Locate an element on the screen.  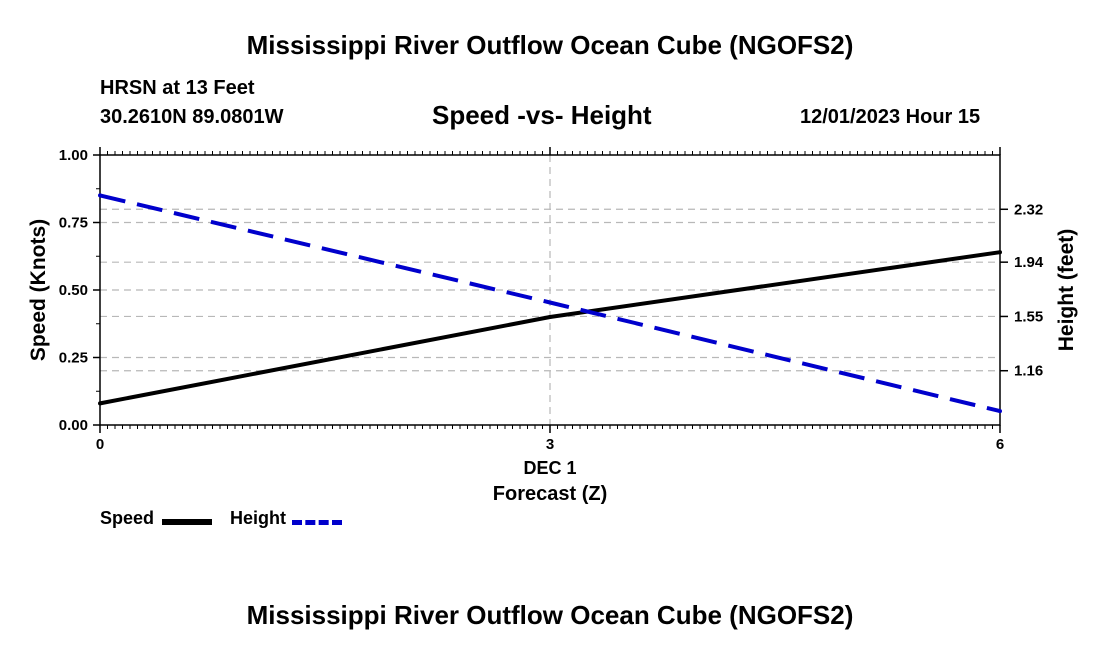
legend-swatch-speed is located at coordinates (187, 522).